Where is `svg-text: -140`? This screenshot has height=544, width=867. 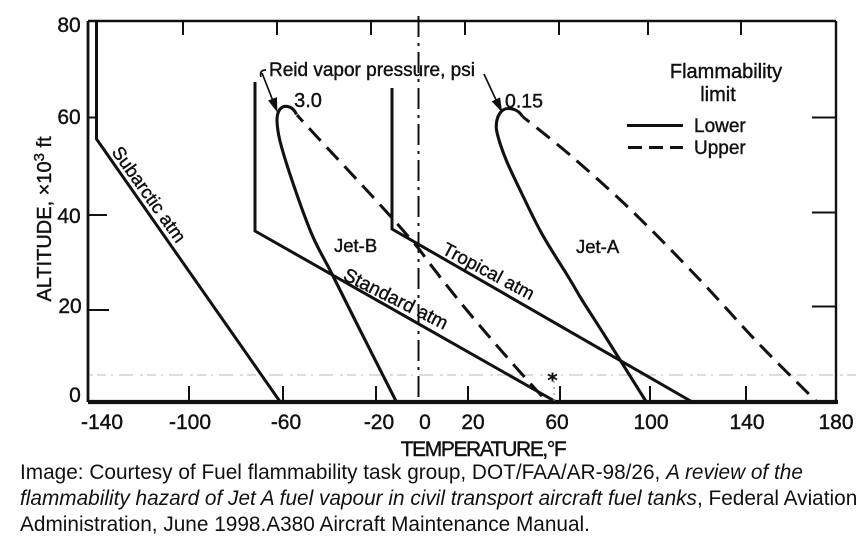 svg-text: -140 is located at coordinates (102, 422).